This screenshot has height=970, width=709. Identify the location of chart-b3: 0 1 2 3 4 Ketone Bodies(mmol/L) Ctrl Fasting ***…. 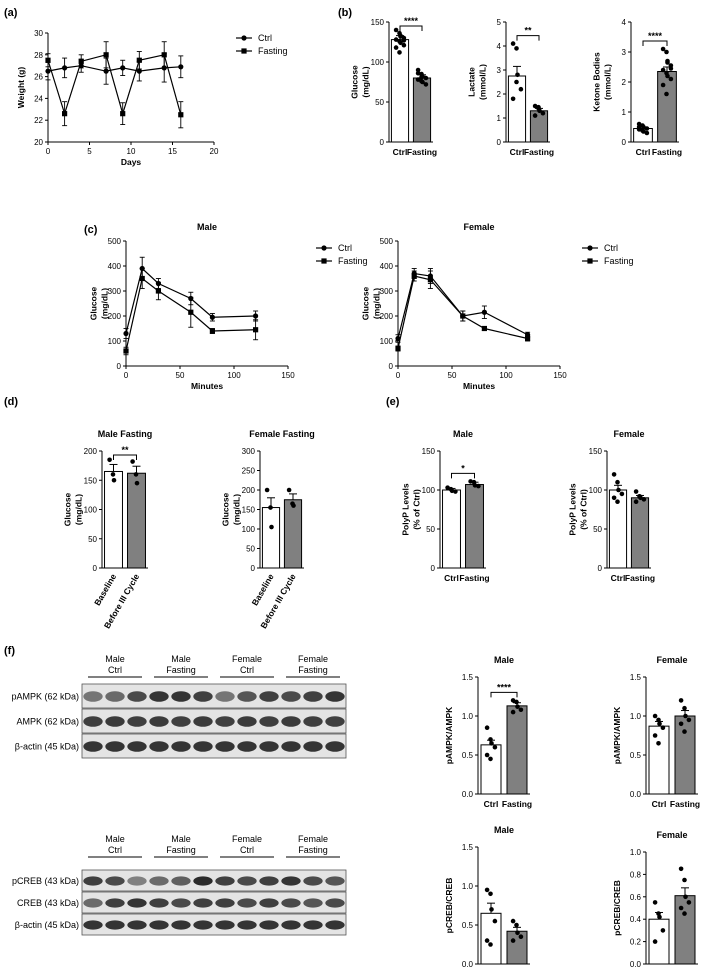
(637, 87).